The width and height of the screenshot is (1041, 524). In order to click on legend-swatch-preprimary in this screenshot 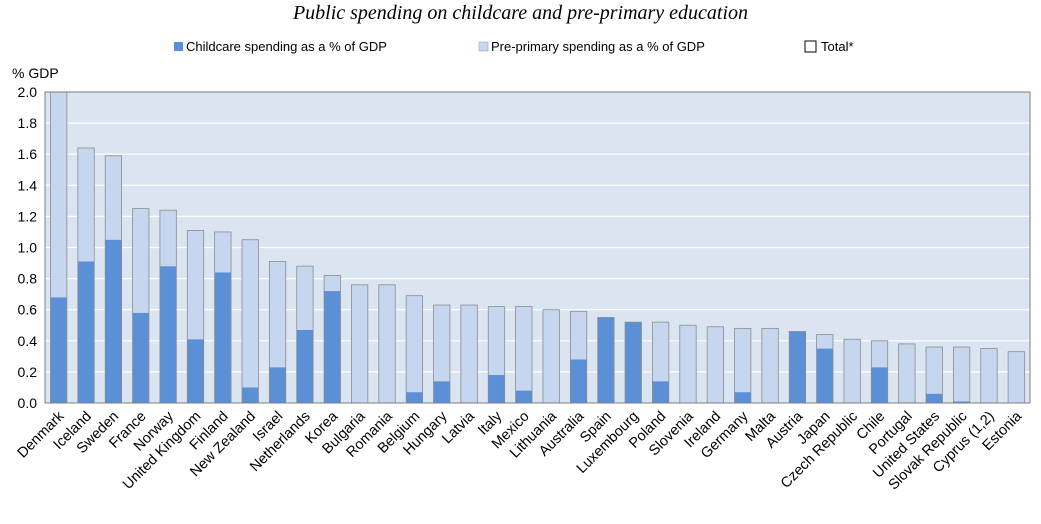, I will do `click(483, 46)`.